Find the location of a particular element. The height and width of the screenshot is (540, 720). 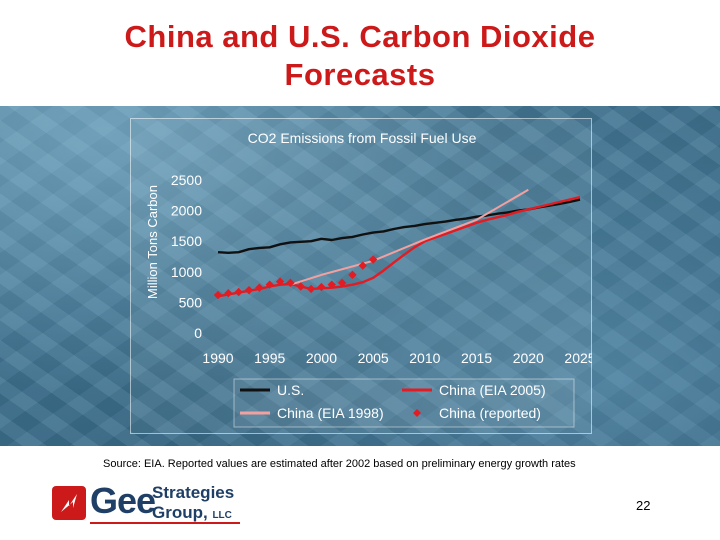

y-tick-label: 500 is located at coordinates (191, 302).